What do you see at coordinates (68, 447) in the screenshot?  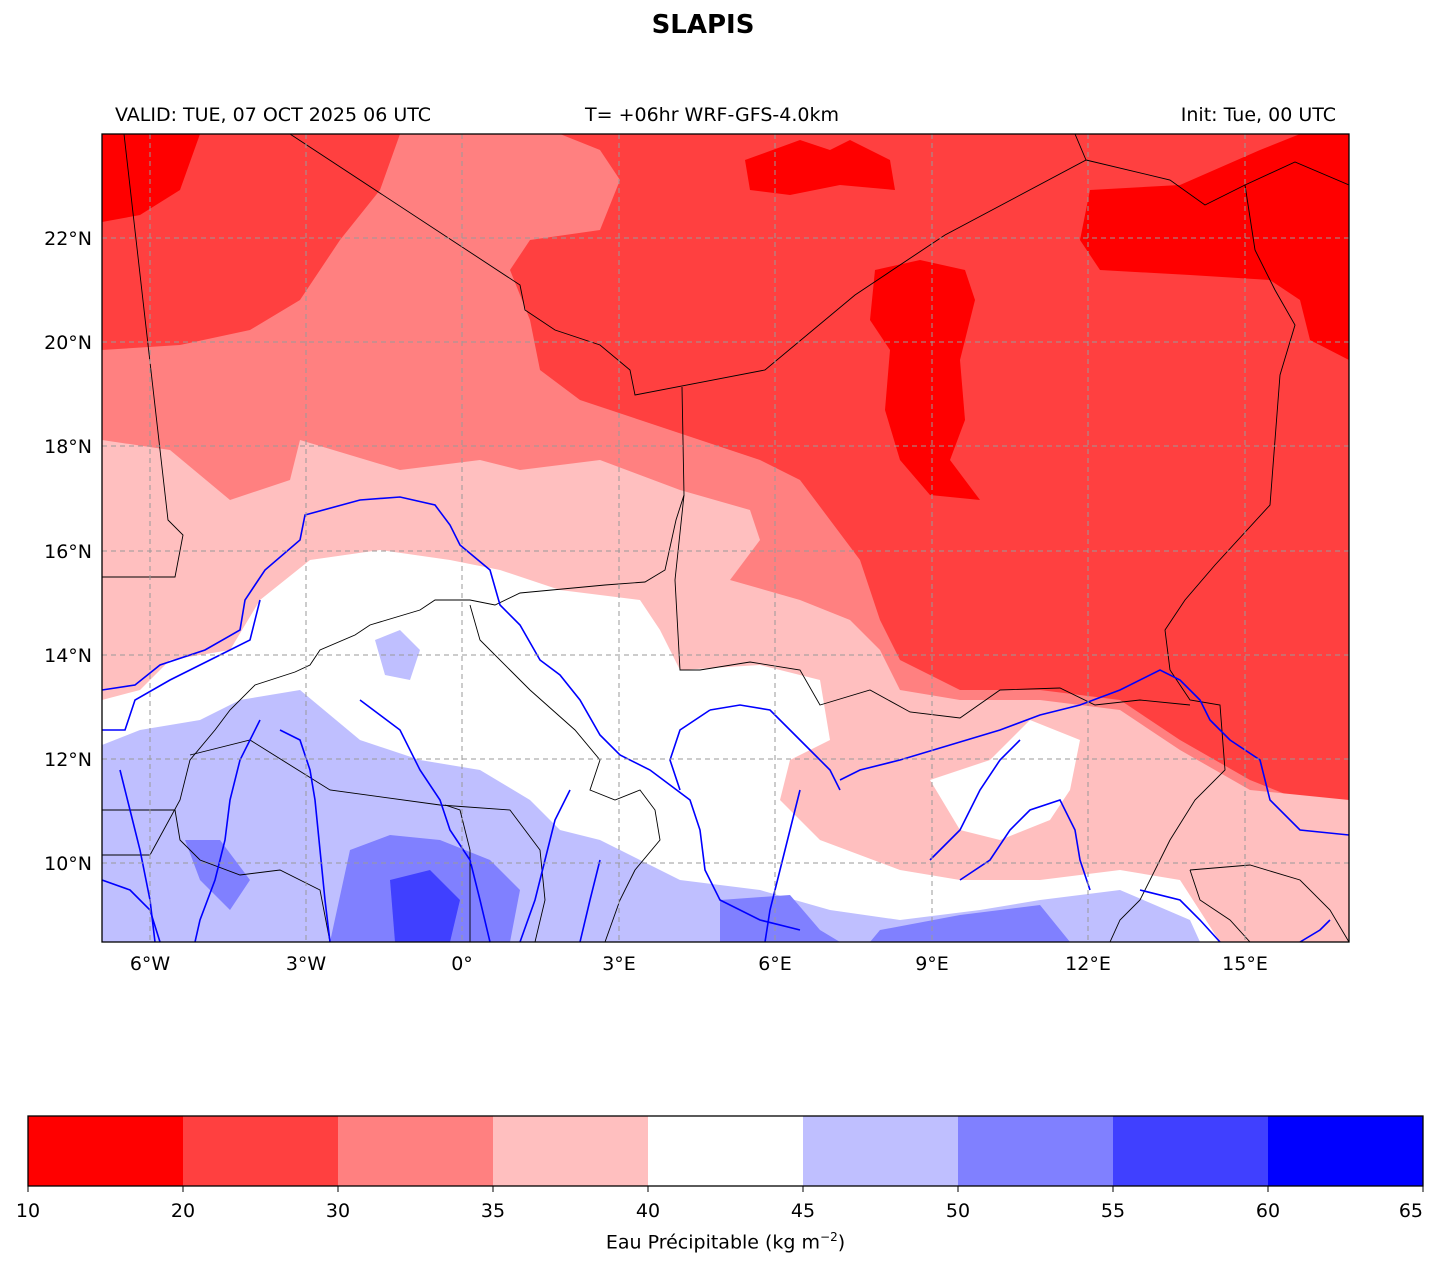 I see `lat-label-18n: 18°N` at bounding box center [68, 447].